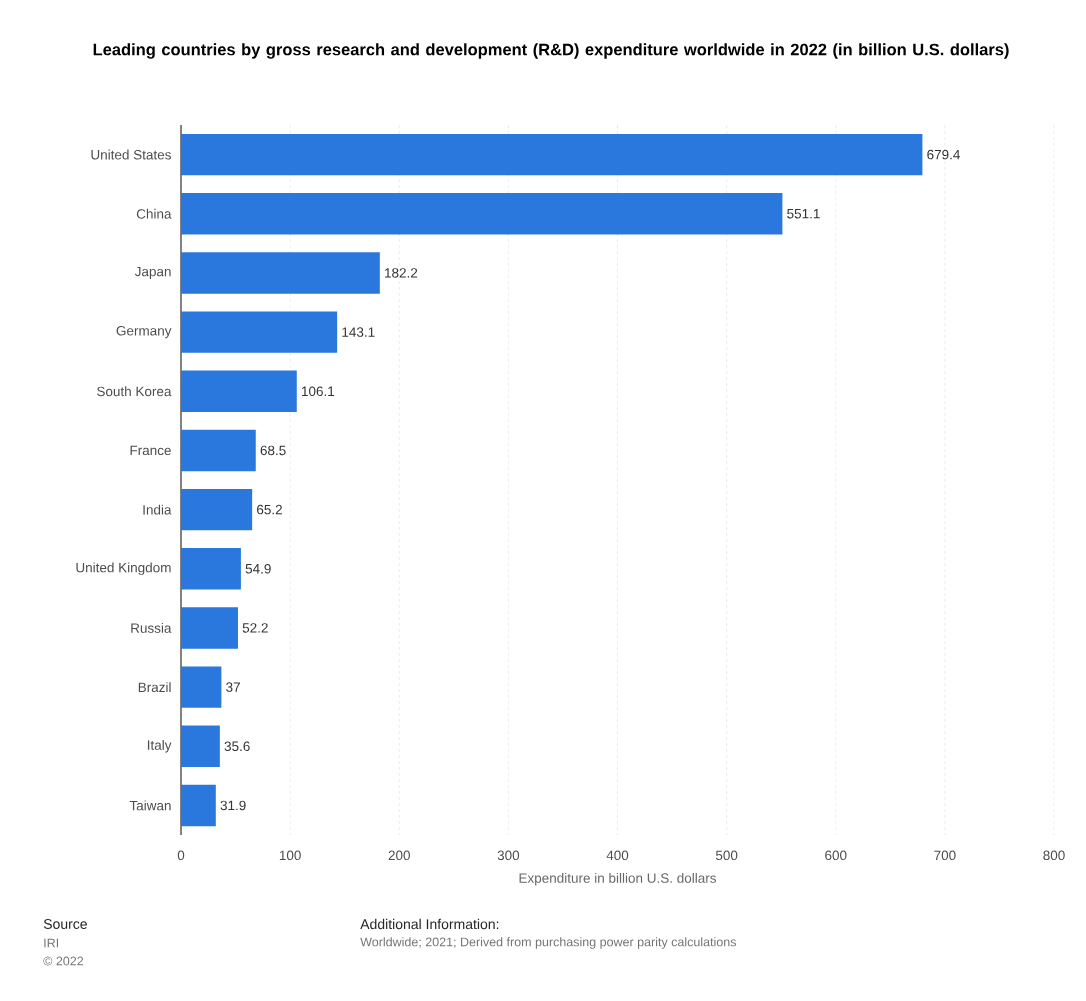  Describe the element at coordinates (943, 154) in the screenshot. I see `data-label: 679.4` at that location.